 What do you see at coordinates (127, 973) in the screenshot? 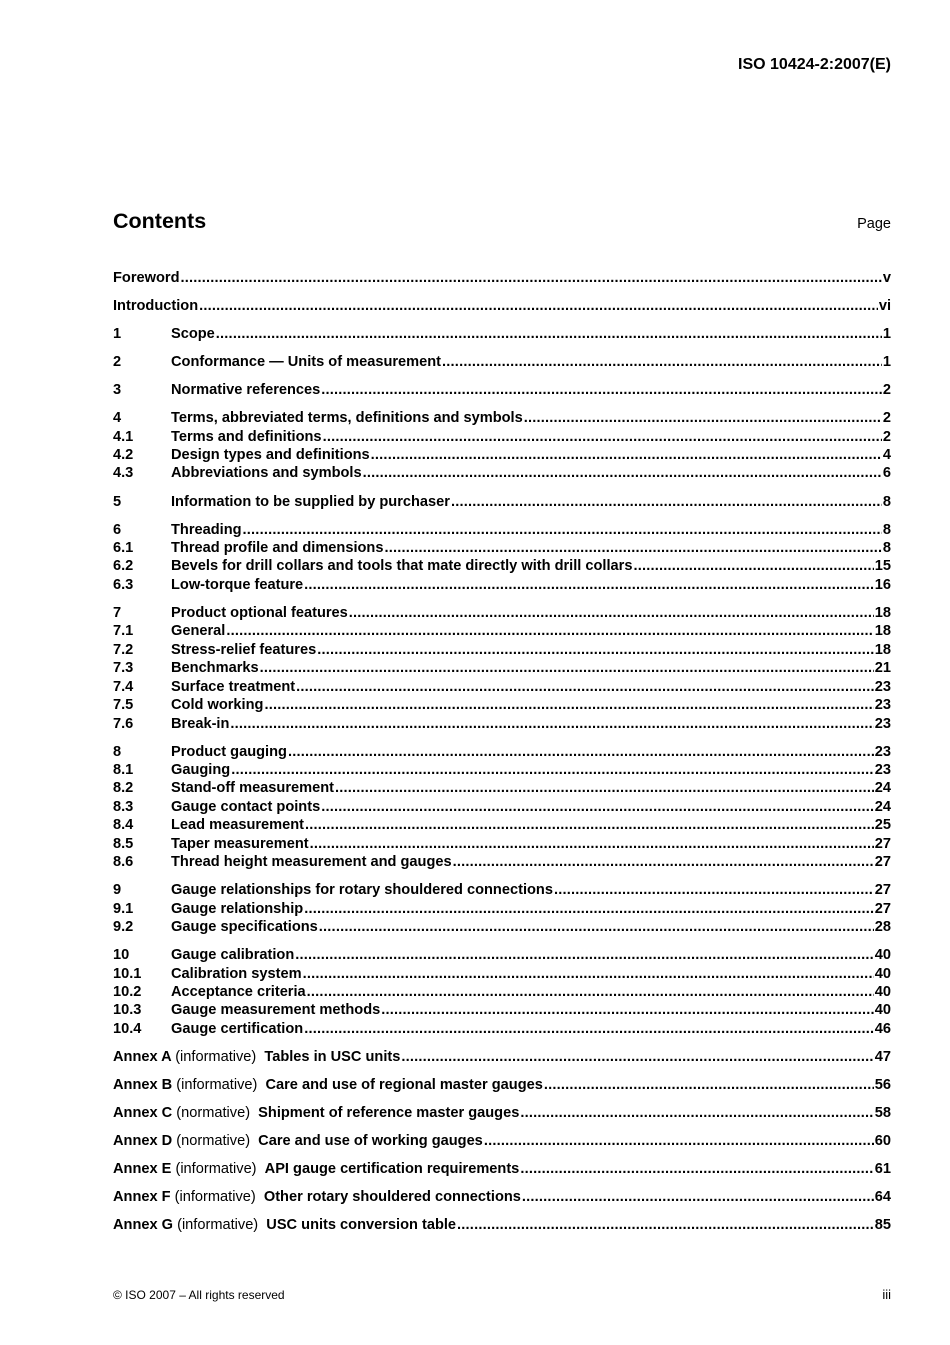
I see `section-number: 10.1` at bounding box center [127, 973].